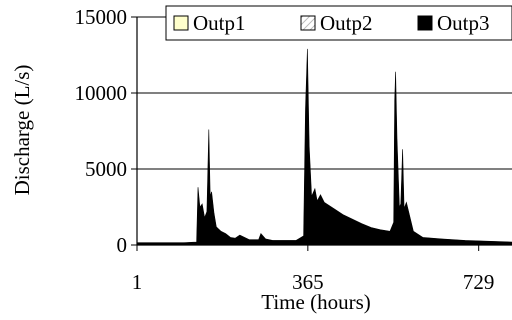 This screenshot has width=512, height=320. I want to click on y-tick-labels: 0 5000 10000 15000, so click(101, 131).